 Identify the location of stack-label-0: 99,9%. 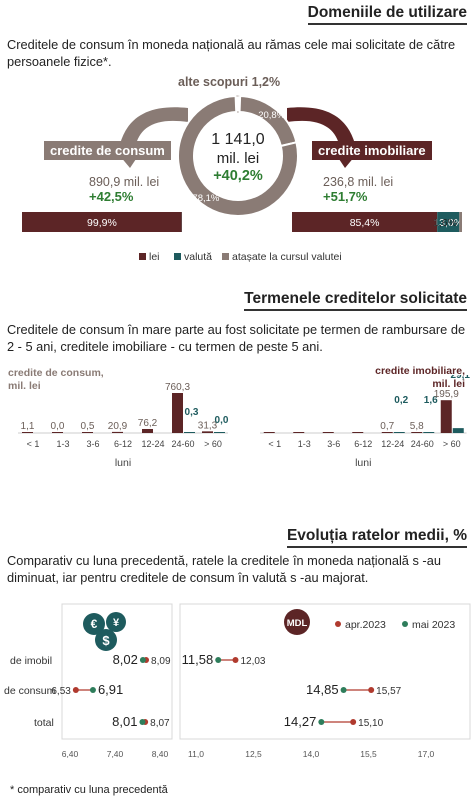
(102, 223).